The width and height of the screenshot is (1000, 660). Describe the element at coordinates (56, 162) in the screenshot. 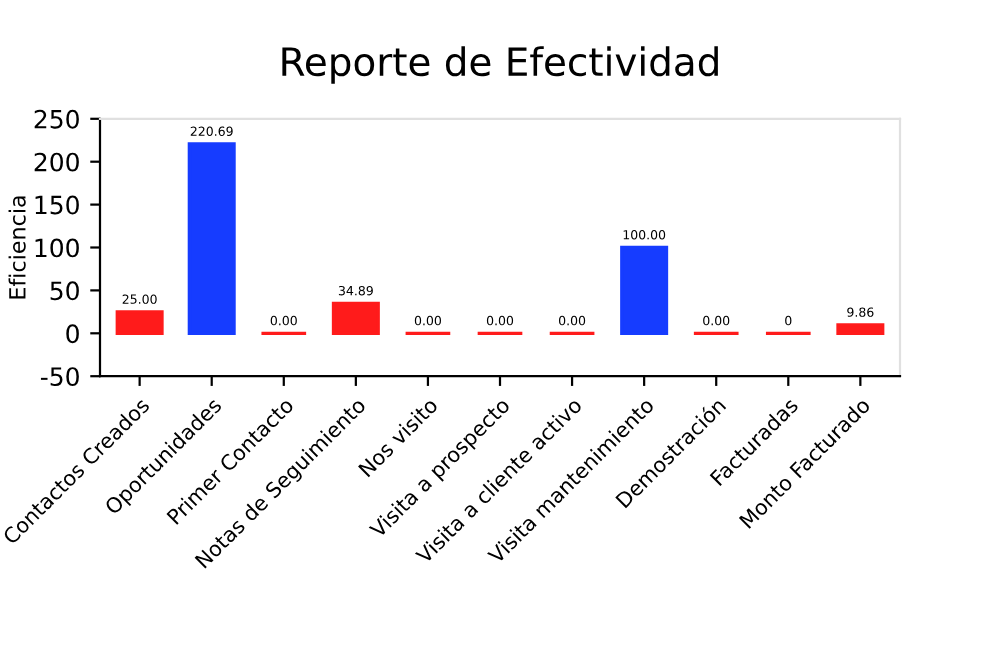

I see `y-tick-label: 200` at that location.